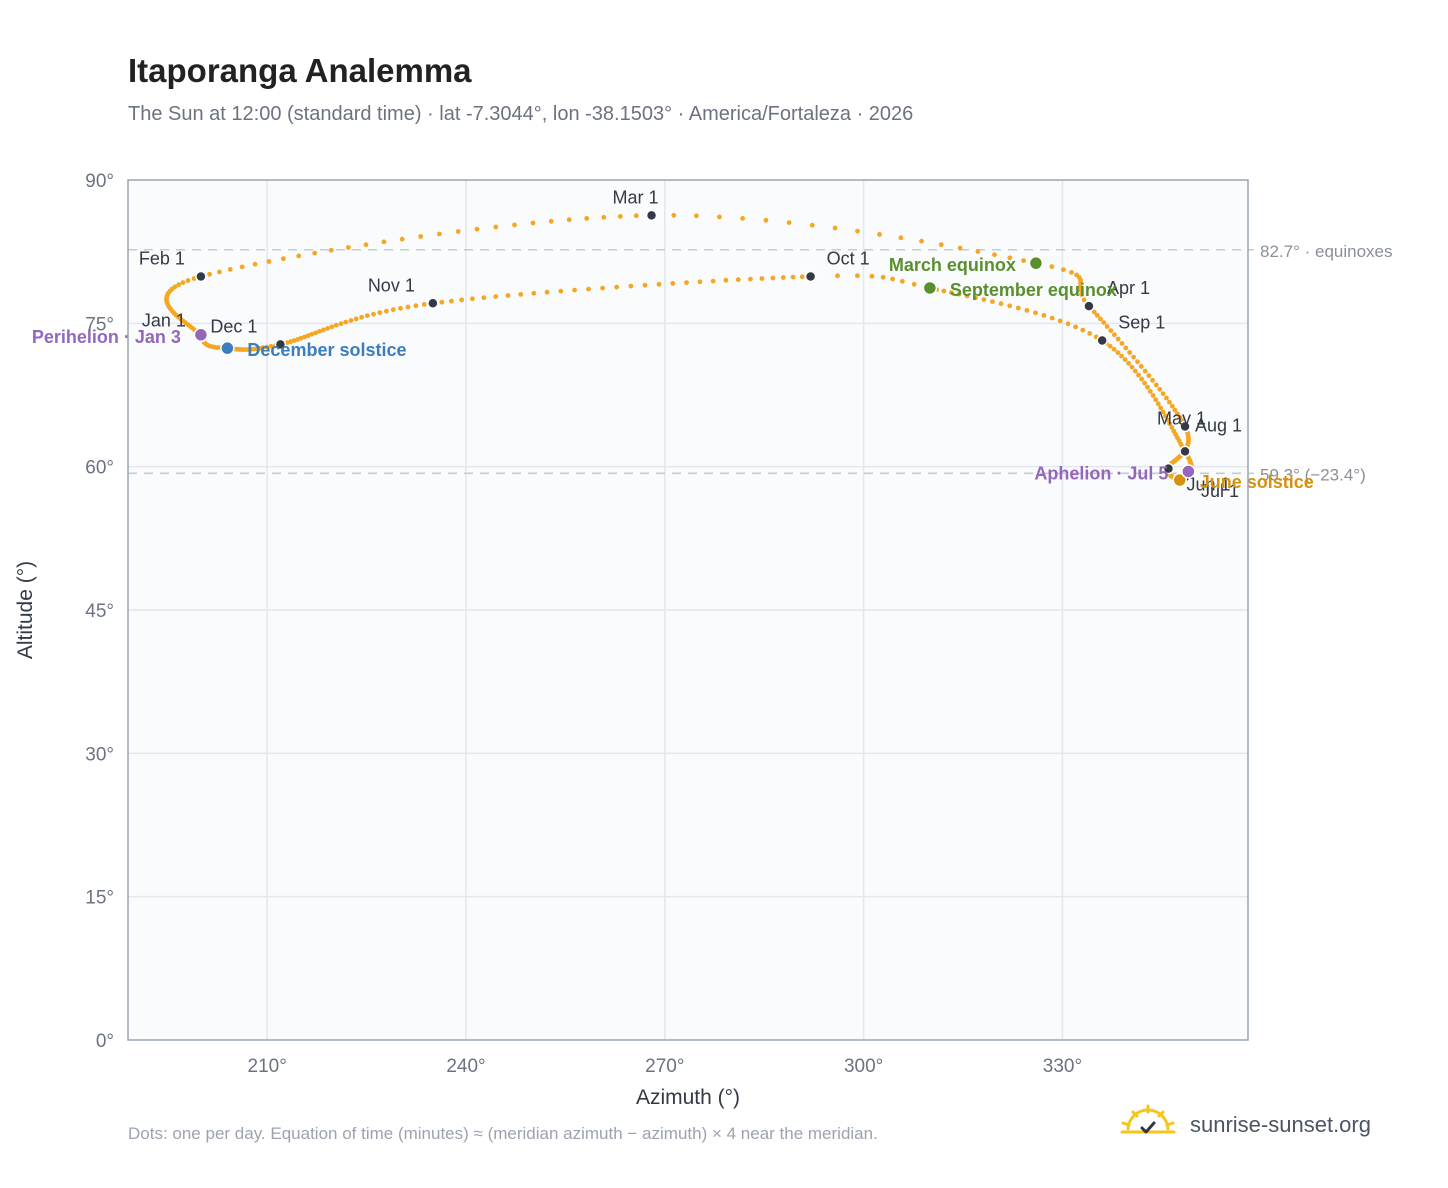 Image resolution: width=1448 pixels, height=1188 pixels. Describe the element at coordinates (1326, 251) in the screenshot. I see `reference-line-label: 82.7° · equinoxes` at that location.